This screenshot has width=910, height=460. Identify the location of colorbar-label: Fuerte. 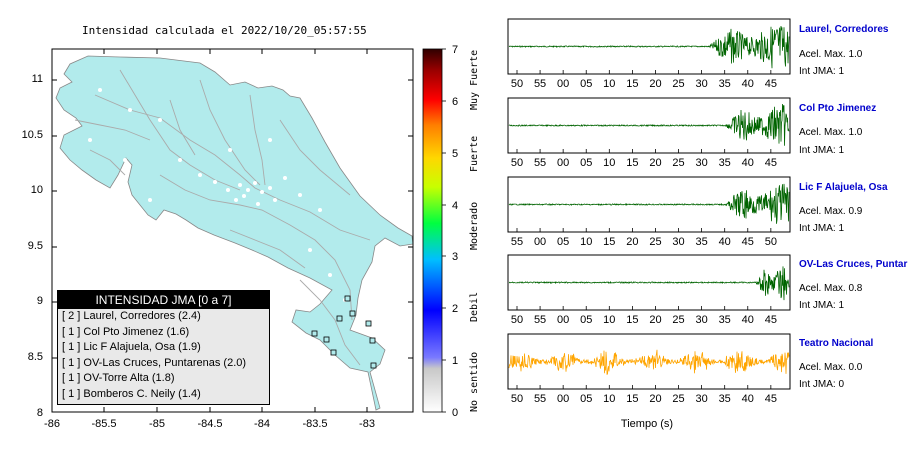
(474, 154).